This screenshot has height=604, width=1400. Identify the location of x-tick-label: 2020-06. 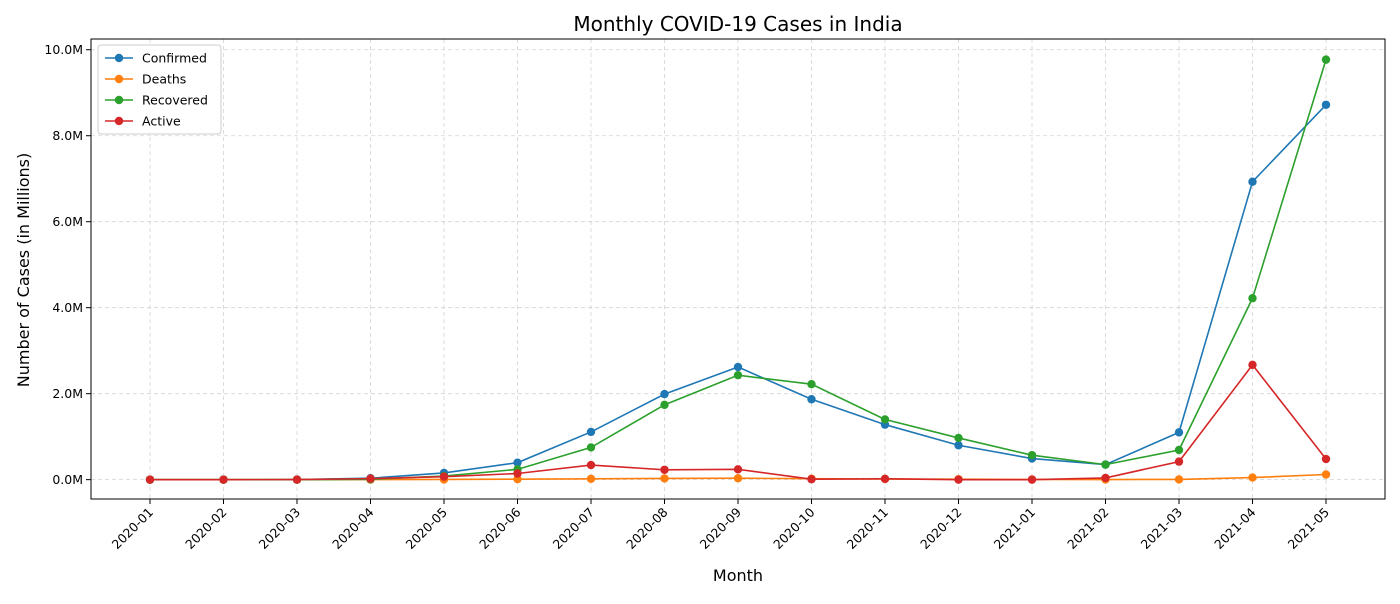
(500, 528).